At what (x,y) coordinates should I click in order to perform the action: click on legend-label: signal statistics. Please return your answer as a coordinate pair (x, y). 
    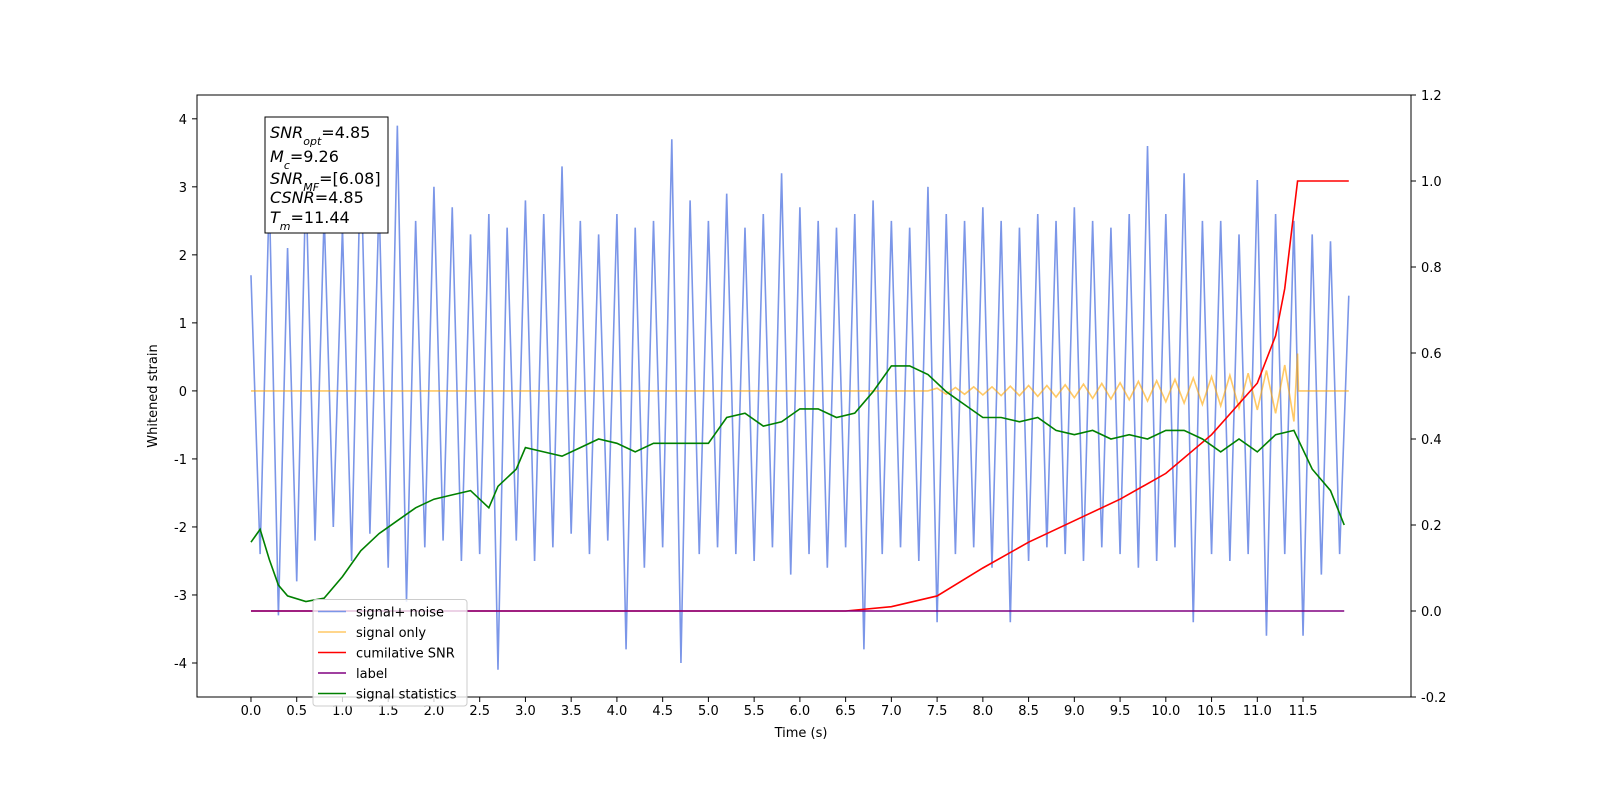
    Looking at the image, I should click on (406, 695).